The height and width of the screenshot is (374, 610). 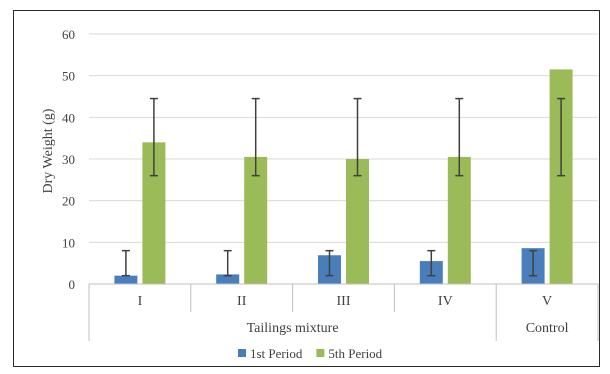 I want to click on x-group-label: Tailings mixture, so click(x=293, y=328).